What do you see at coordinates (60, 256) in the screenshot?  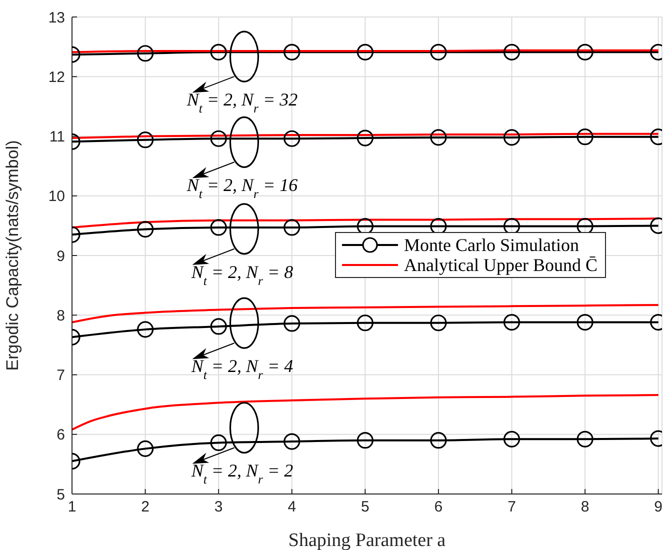 I see `y-tick-label: 9` at bounding box center [60, 256].